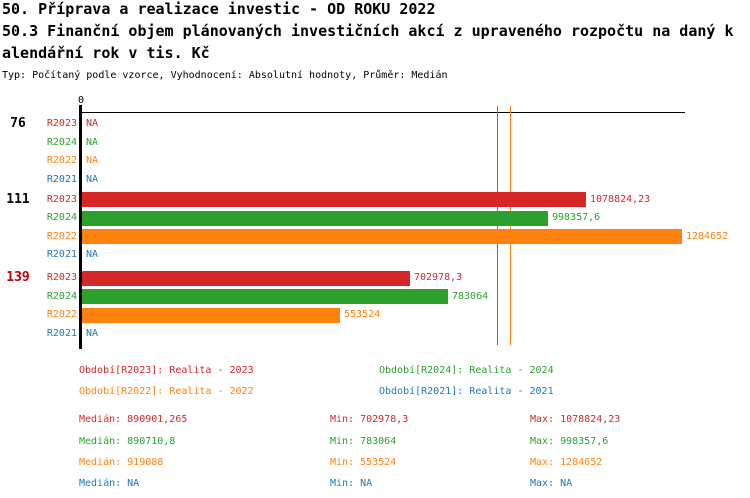  What do you see at coordinates (382, 236) in the screenshot?
I see `bar-r2022-g1` at bounding box center [382, 236].